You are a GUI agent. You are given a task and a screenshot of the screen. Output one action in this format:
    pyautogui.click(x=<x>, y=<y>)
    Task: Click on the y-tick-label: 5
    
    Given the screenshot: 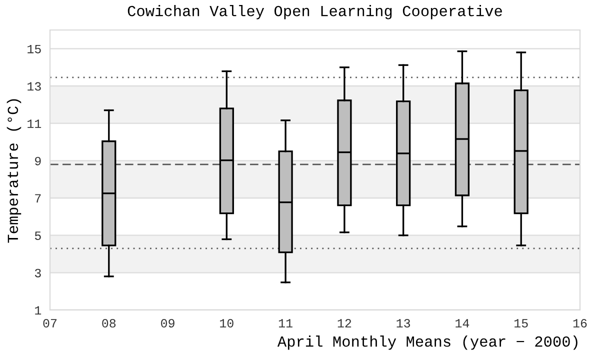 What is the action you would take?
    pyautogui.click(x=37, y=236)
    